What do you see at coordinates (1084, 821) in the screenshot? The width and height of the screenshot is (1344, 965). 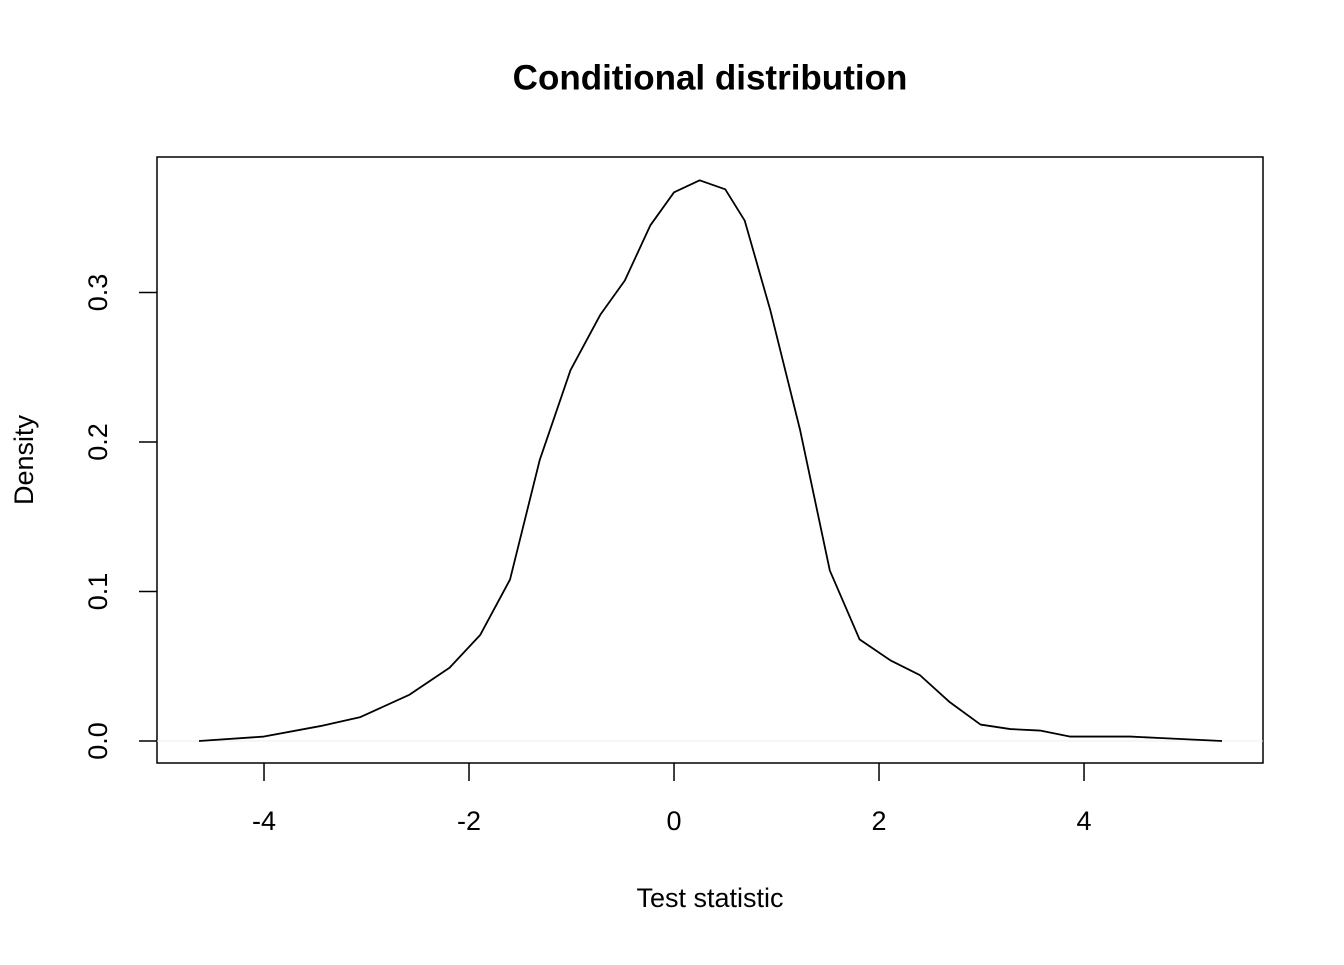 I see `x-tick-label: 4` at bounding box center [1084, 821].